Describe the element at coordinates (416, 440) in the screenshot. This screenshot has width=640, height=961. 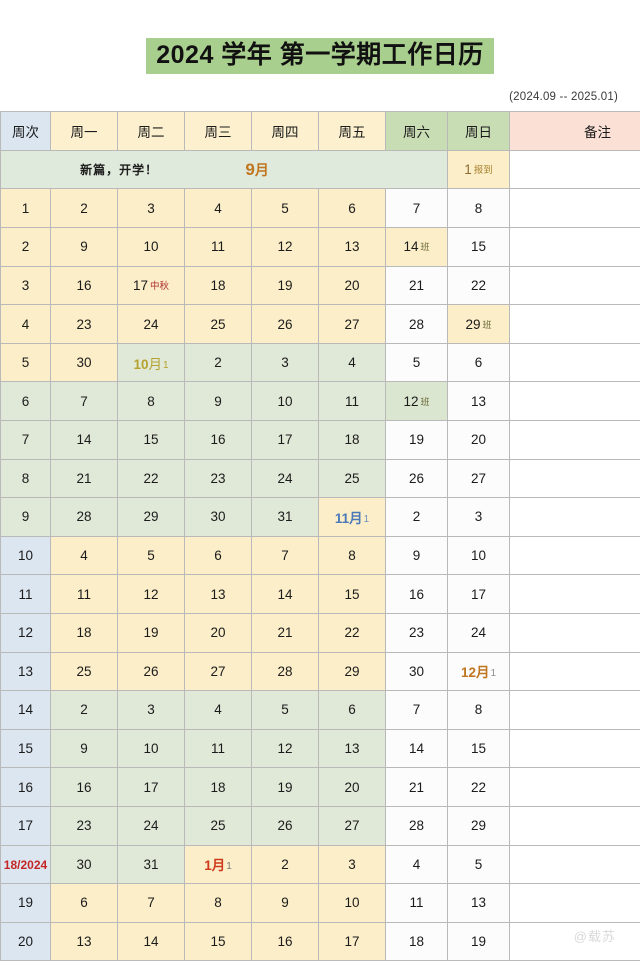
I see `day-cell-sat: 19` at that location.